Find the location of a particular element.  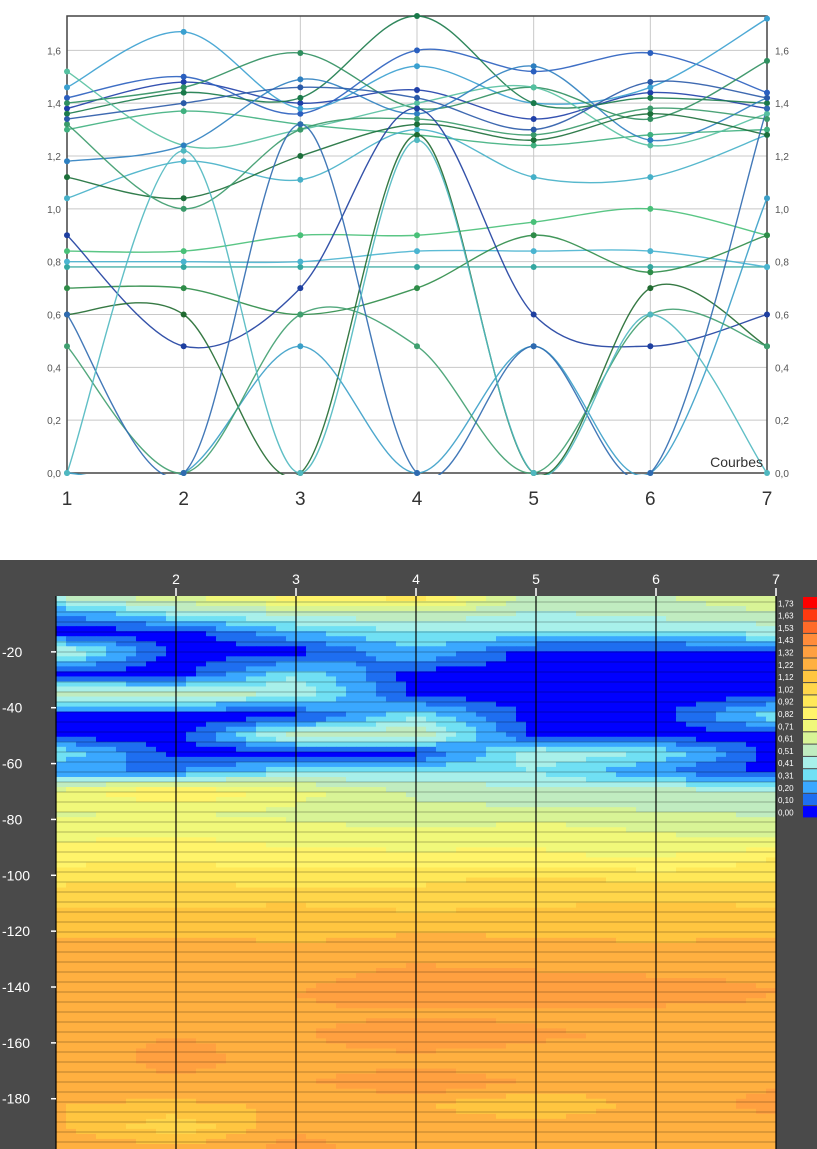

chart-annotation: Courbes is located at coordinates (736, 462).